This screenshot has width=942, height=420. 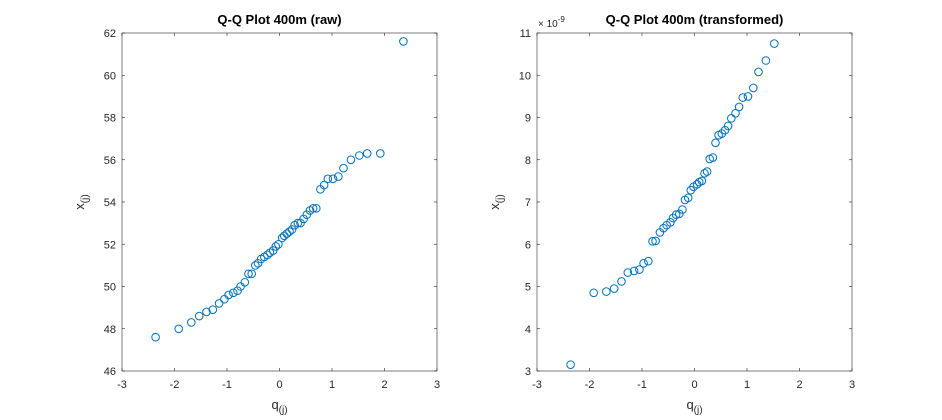 I want to click on transformed-y-tick-label: 6, so click(x=528, y=245).